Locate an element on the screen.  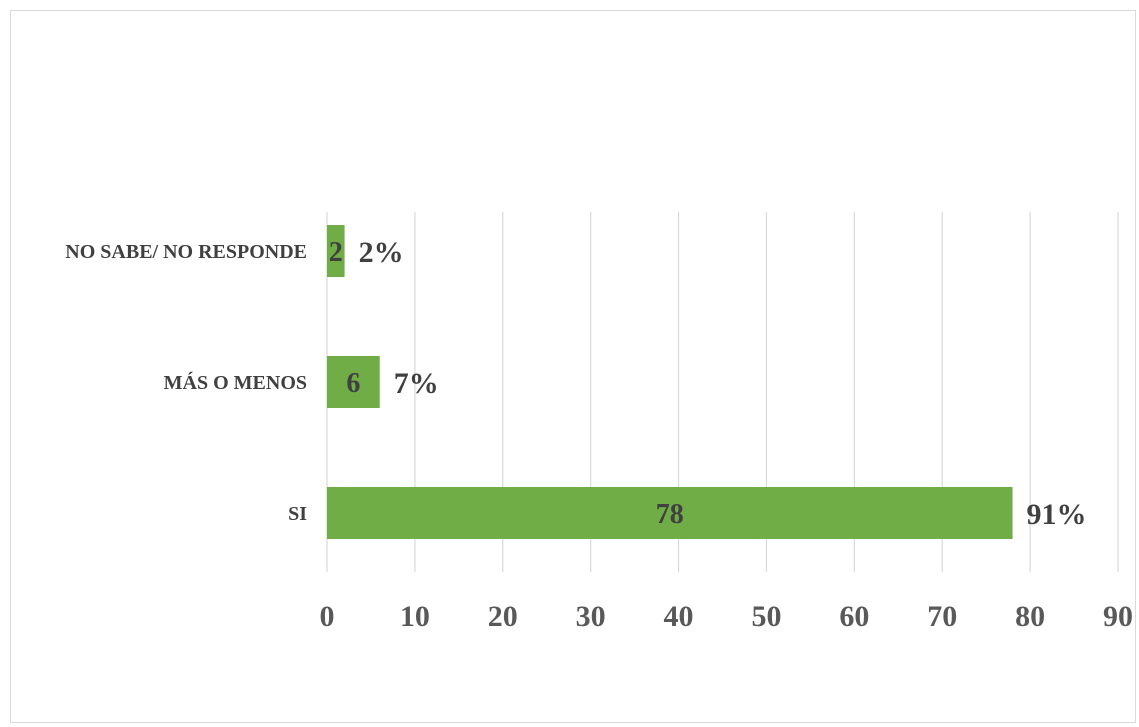
x-tick-label-50: 50 is located at coordinates (766, 616).